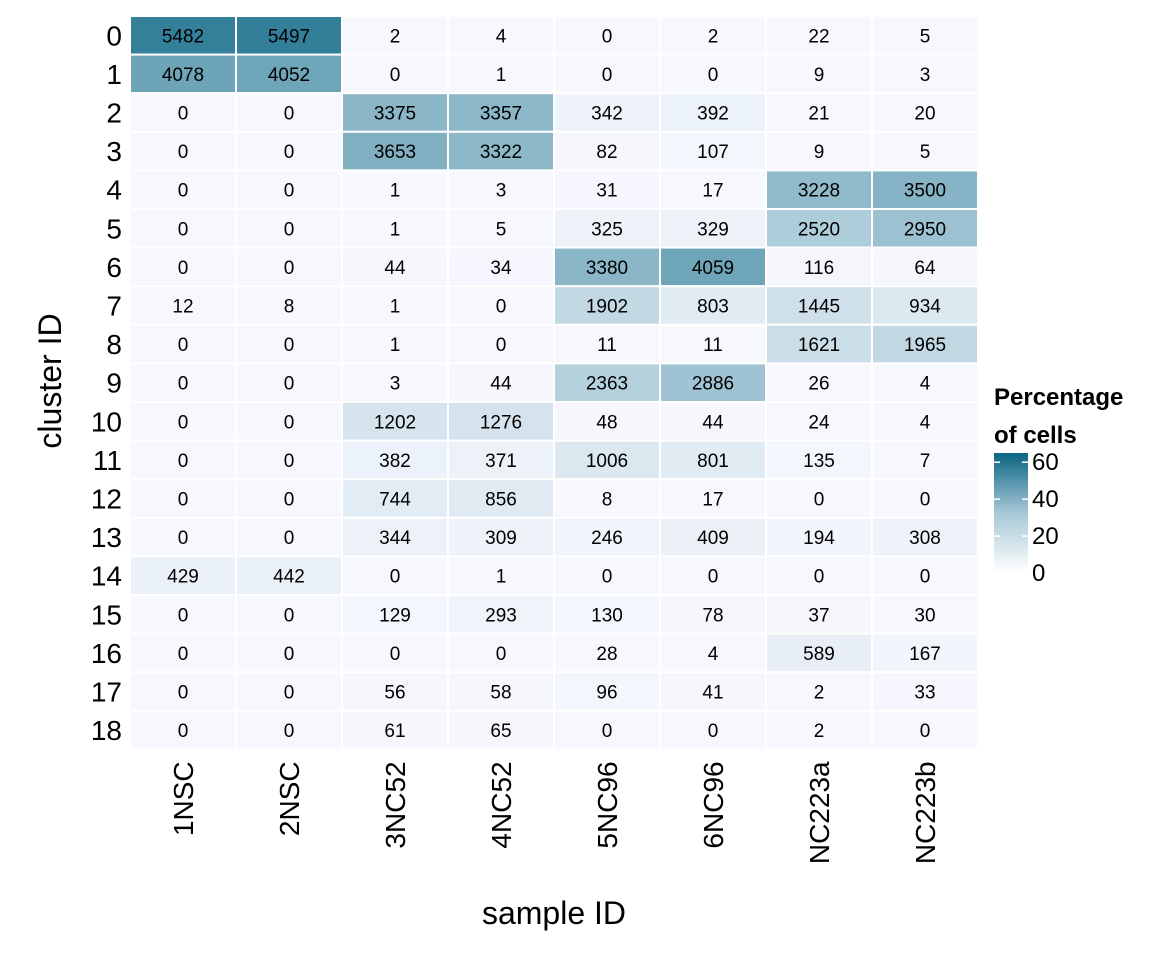 The height and width of the screenshot is (965, 1152). I want to click on cell-value-label: 20, so click(924, 114).